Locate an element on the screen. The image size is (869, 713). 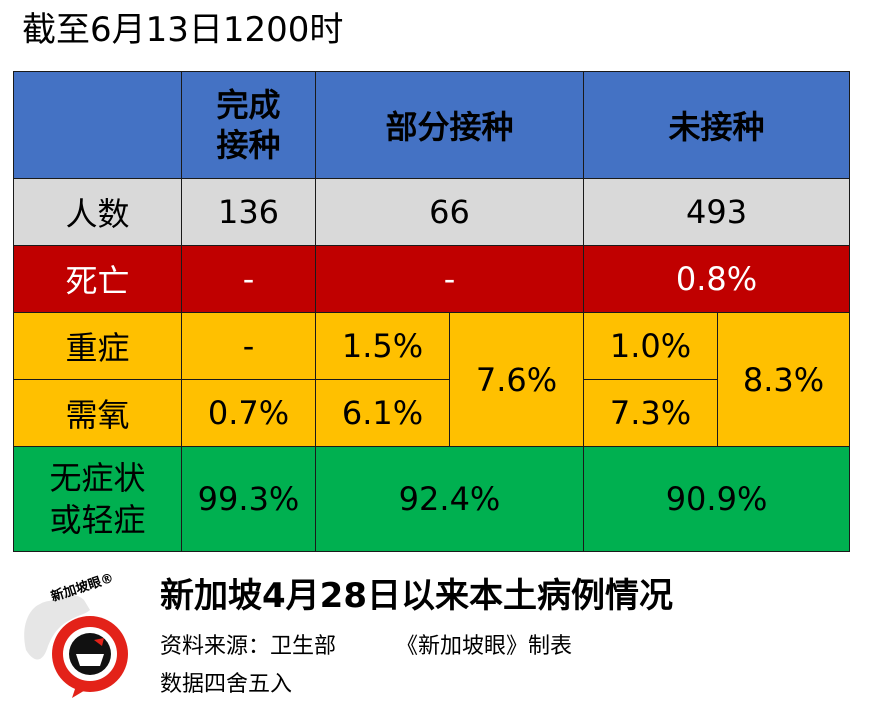
row-label-mild: 无症状 或轻症 is located at coordinates (97, 499).